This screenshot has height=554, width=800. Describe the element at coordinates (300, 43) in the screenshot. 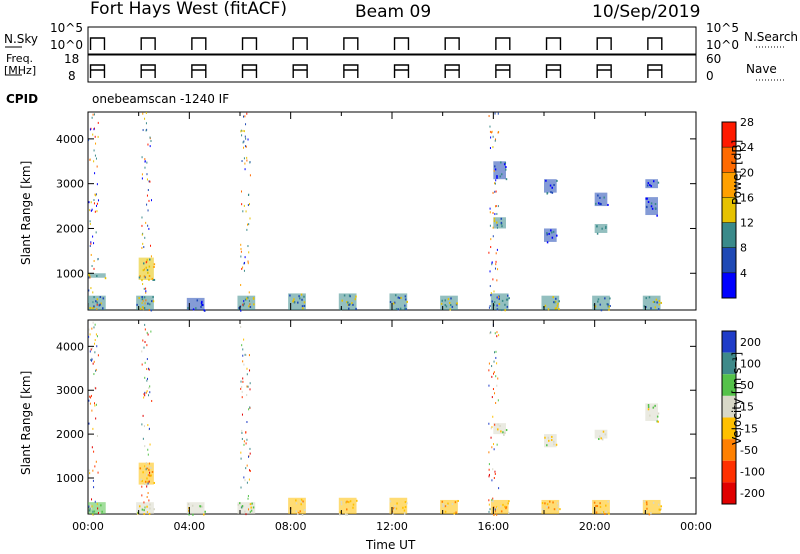

I see `nsky-scan-mark` at that location.